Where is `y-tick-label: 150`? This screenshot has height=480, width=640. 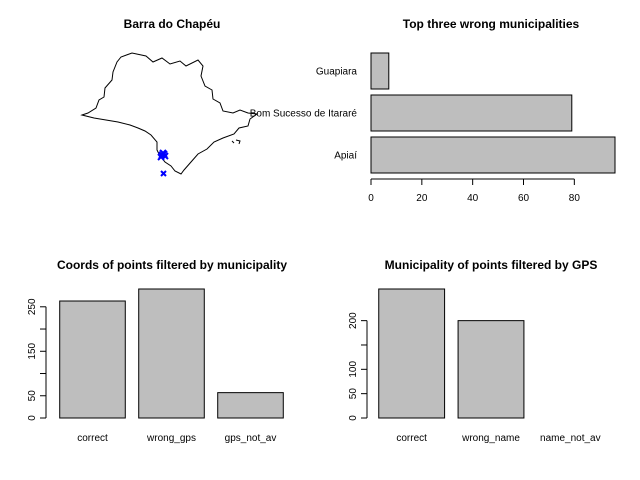
y-tick-label: 150 is located at coordinates (32, 350).